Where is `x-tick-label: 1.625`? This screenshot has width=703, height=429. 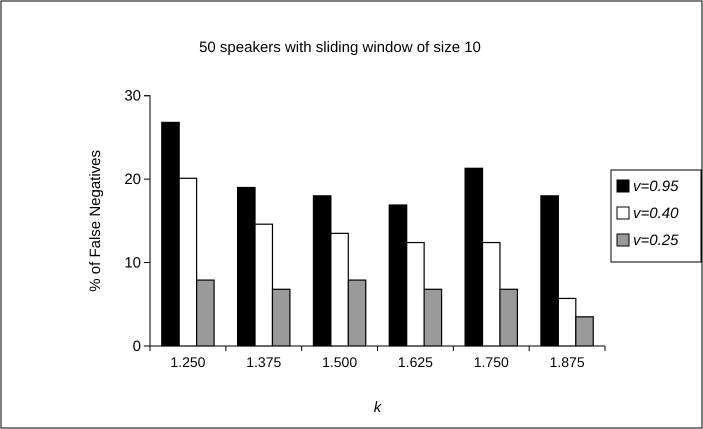
x-tick-label: 1.625 is located at coordinates (416, 362).